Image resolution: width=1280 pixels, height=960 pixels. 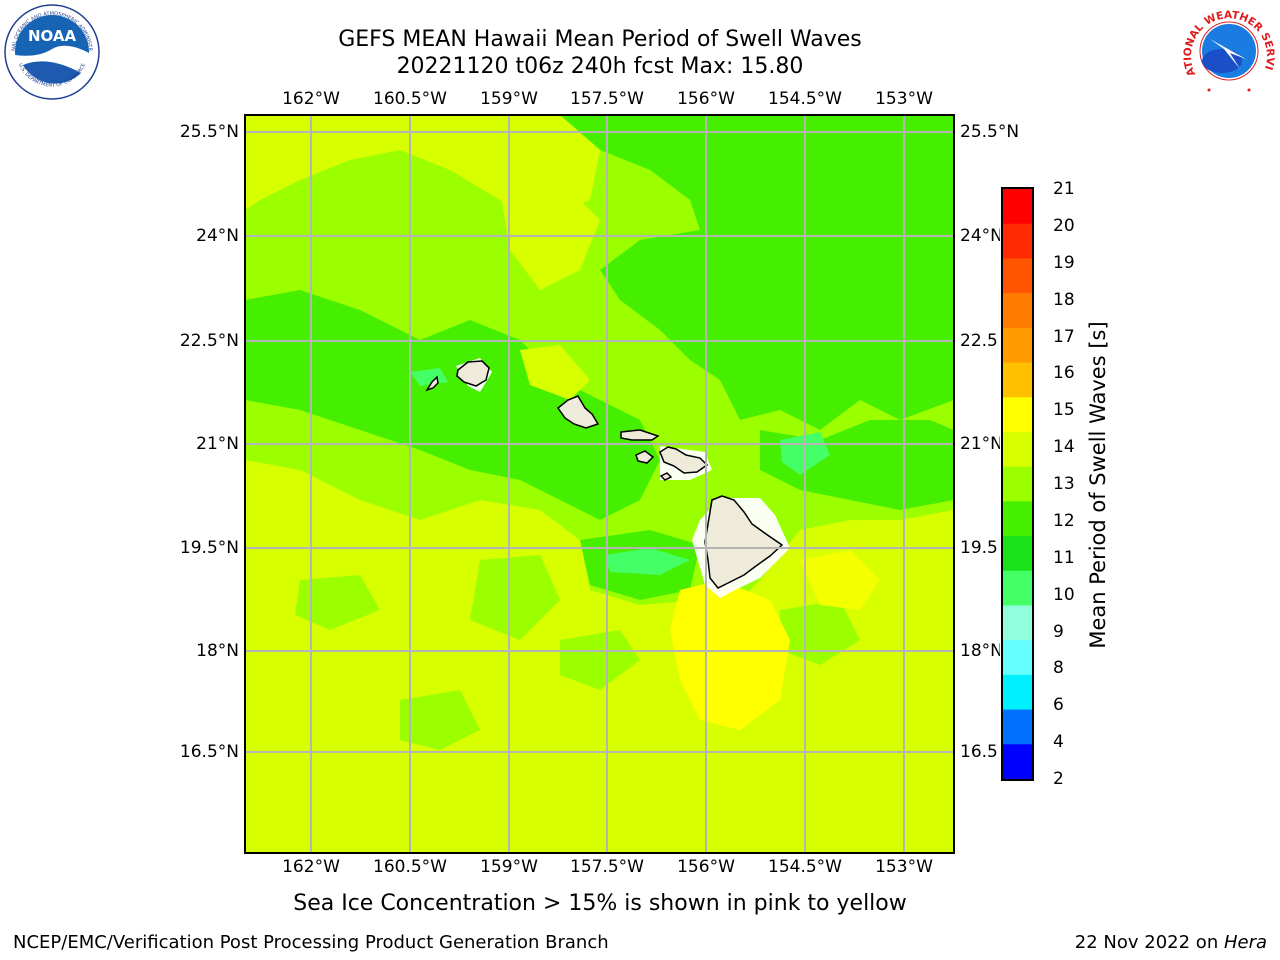 I want to click on colorbar-tick-label: 18, so click(x=1064, y=299).